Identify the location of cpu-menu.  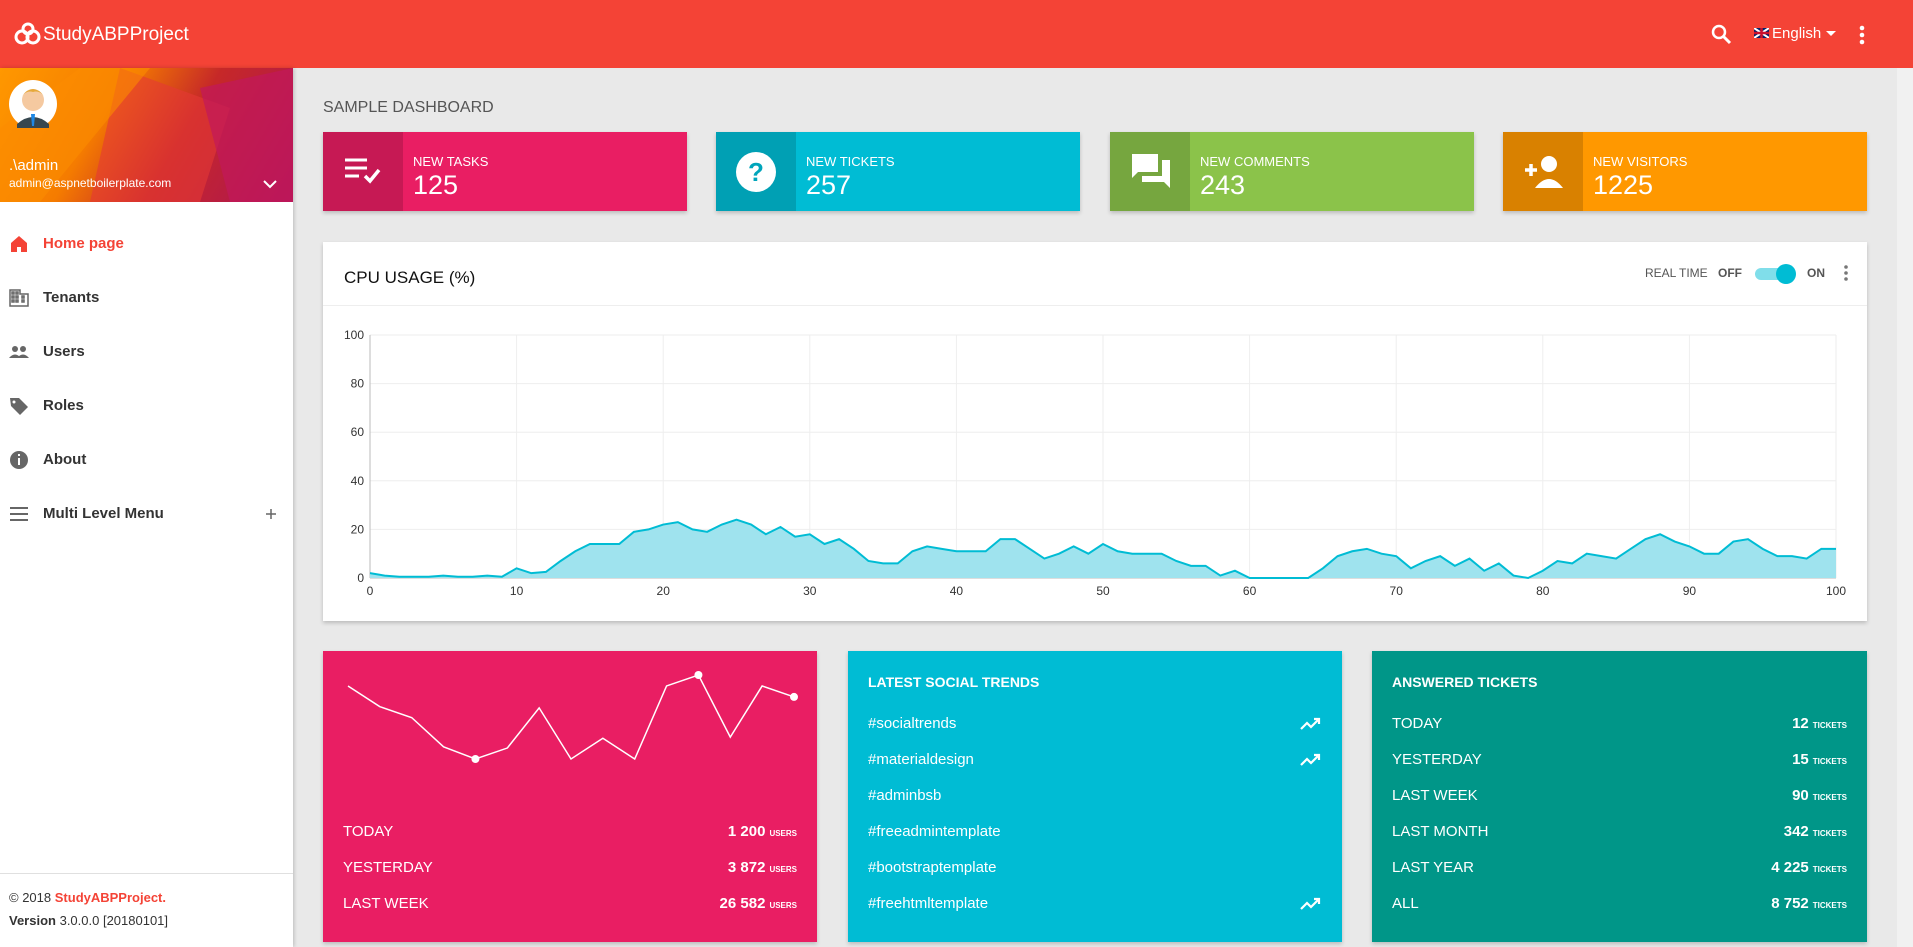
(1846, 273).